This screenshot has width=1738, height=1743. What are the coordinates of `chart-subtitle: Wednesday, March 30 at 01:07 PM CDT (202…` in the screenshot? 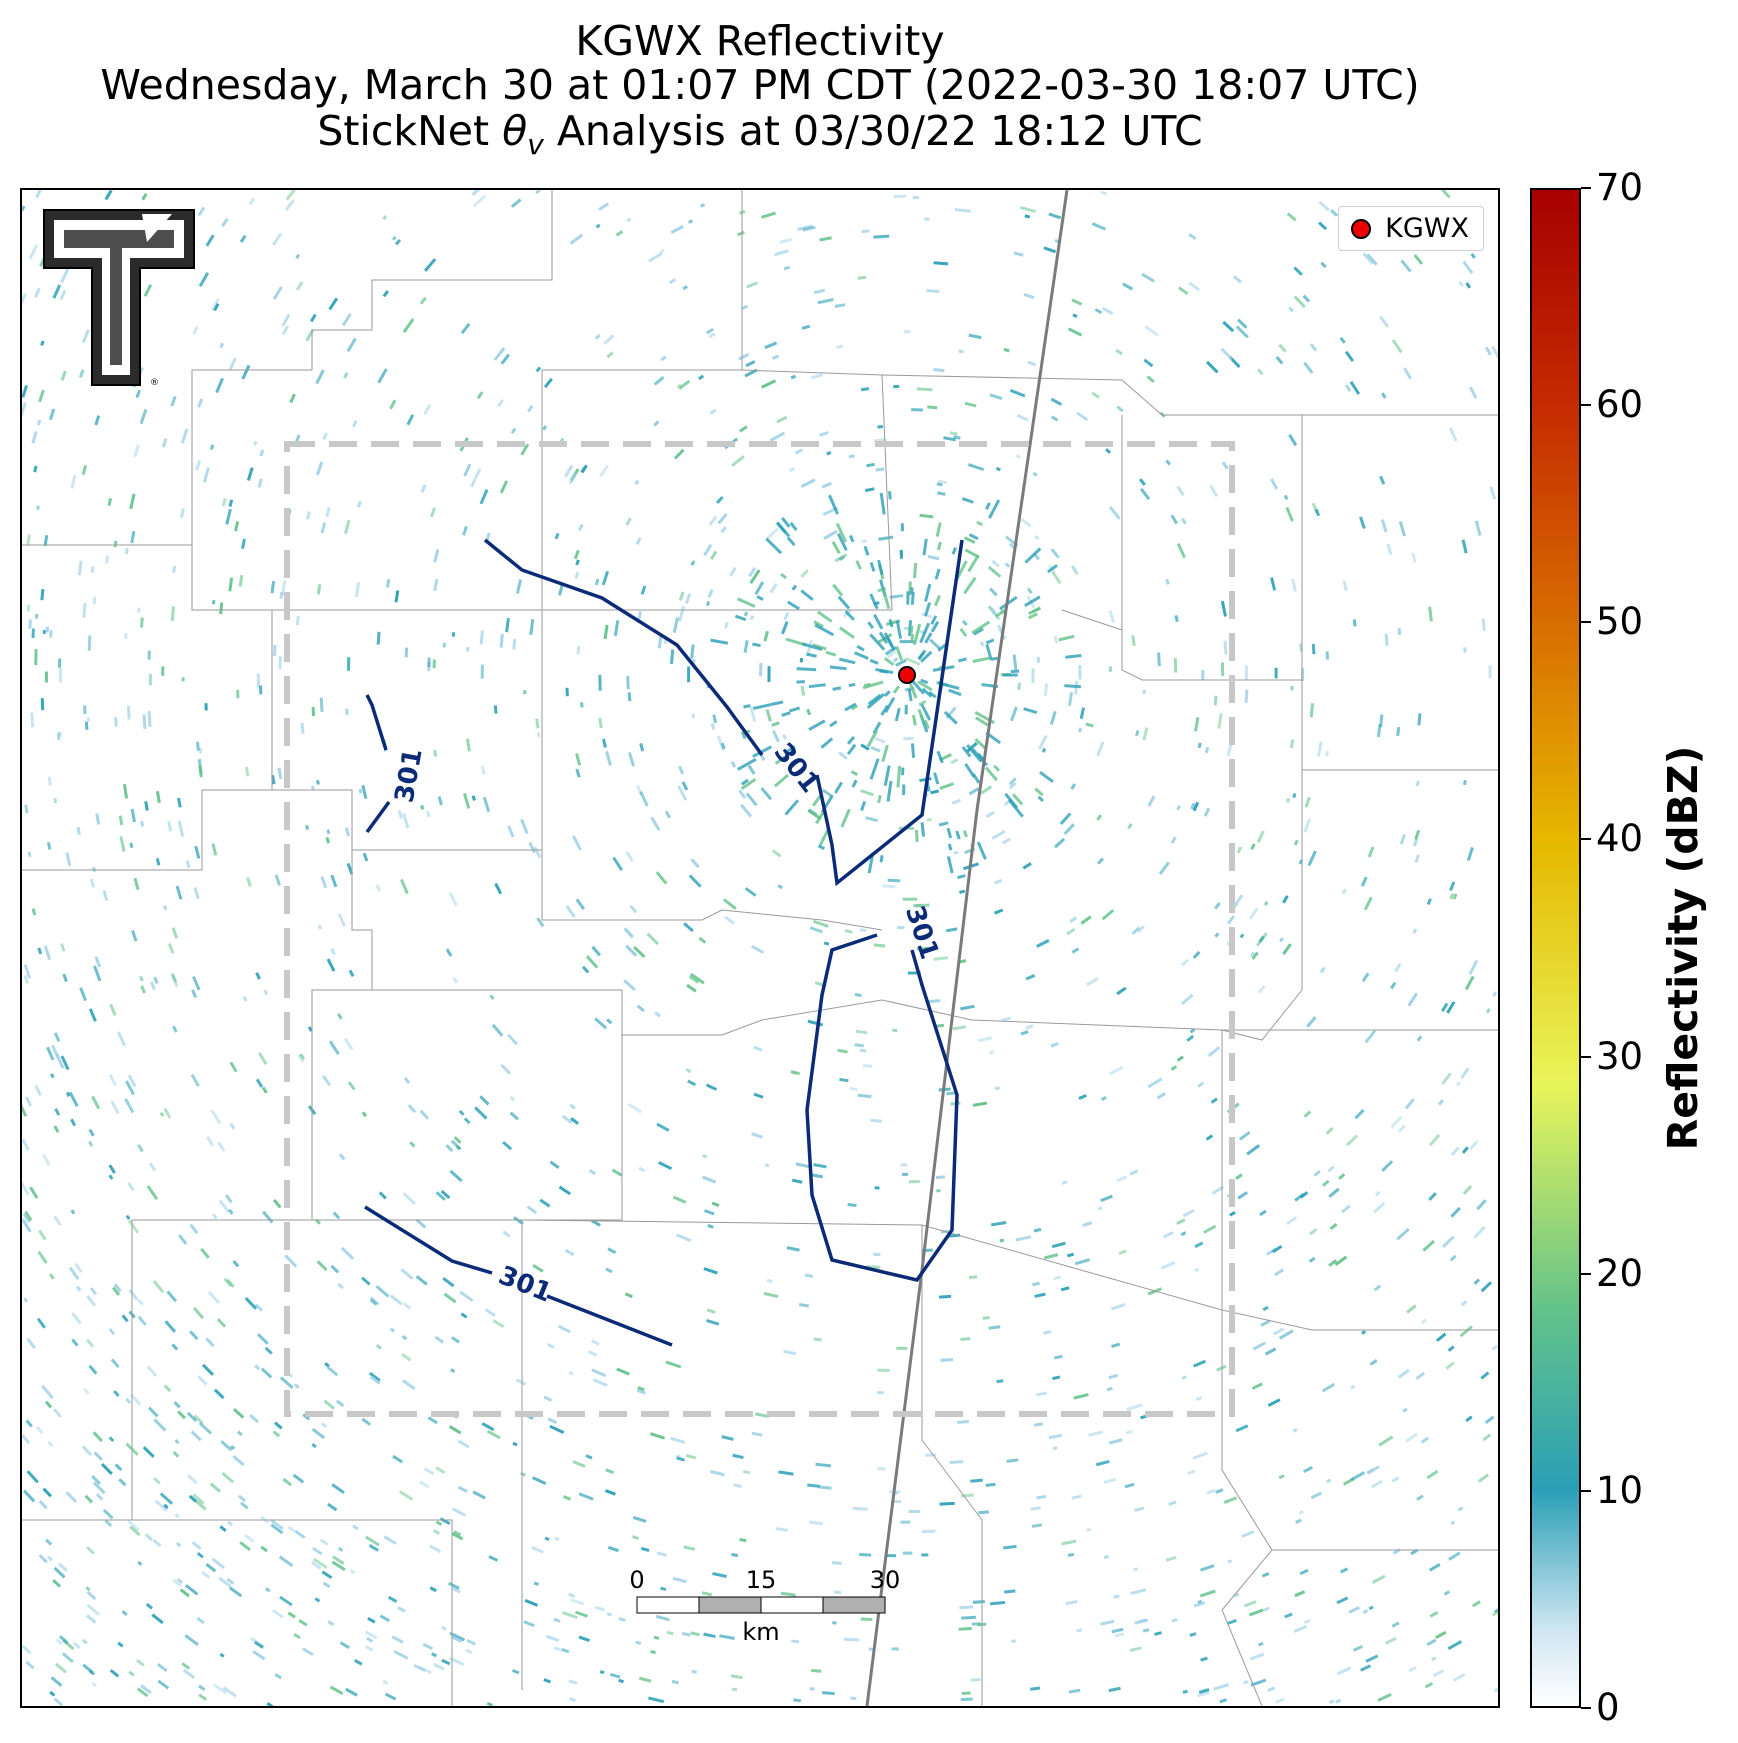 It's located at (760, 85).